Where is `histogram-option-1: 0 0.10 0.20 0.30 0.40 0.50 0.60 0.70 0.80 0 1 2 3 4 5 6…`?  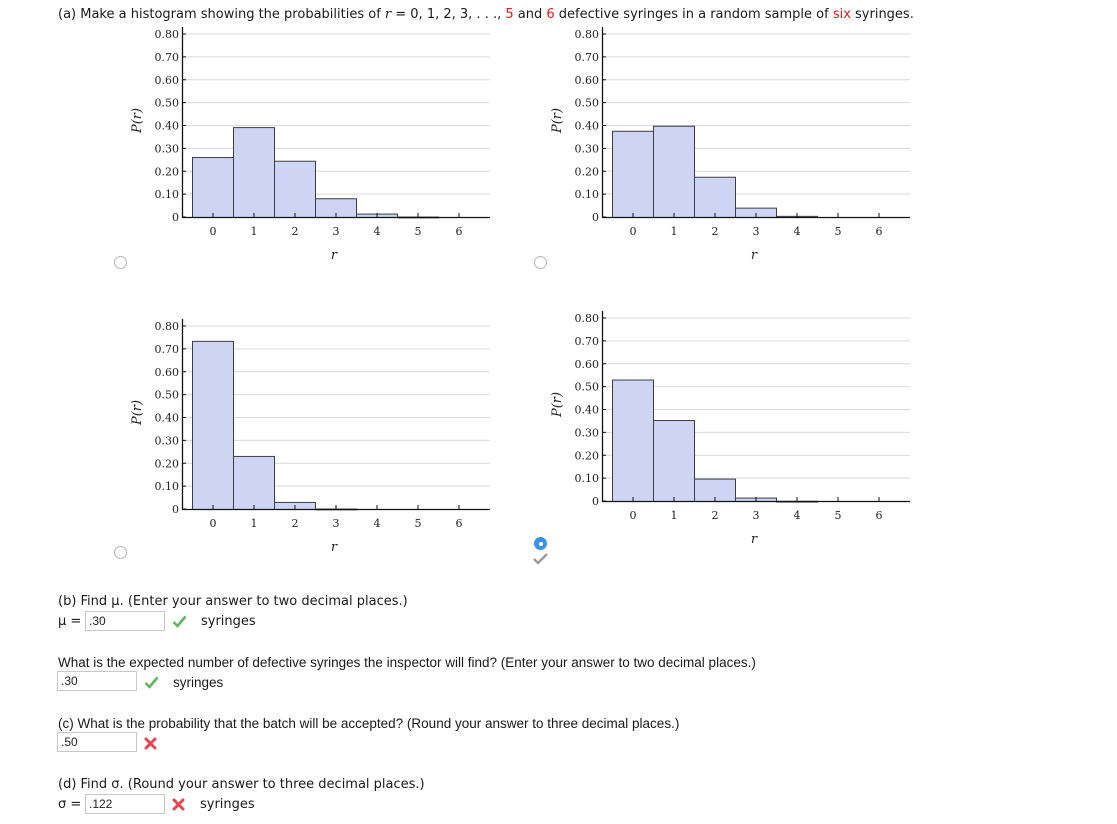 histogram-option-1: 0 0.10 0.20 0.30 0.40 0.50 0.60 0.70 0.80 0 1 2 3 4 5 6… is located at coordinates (307, 142).